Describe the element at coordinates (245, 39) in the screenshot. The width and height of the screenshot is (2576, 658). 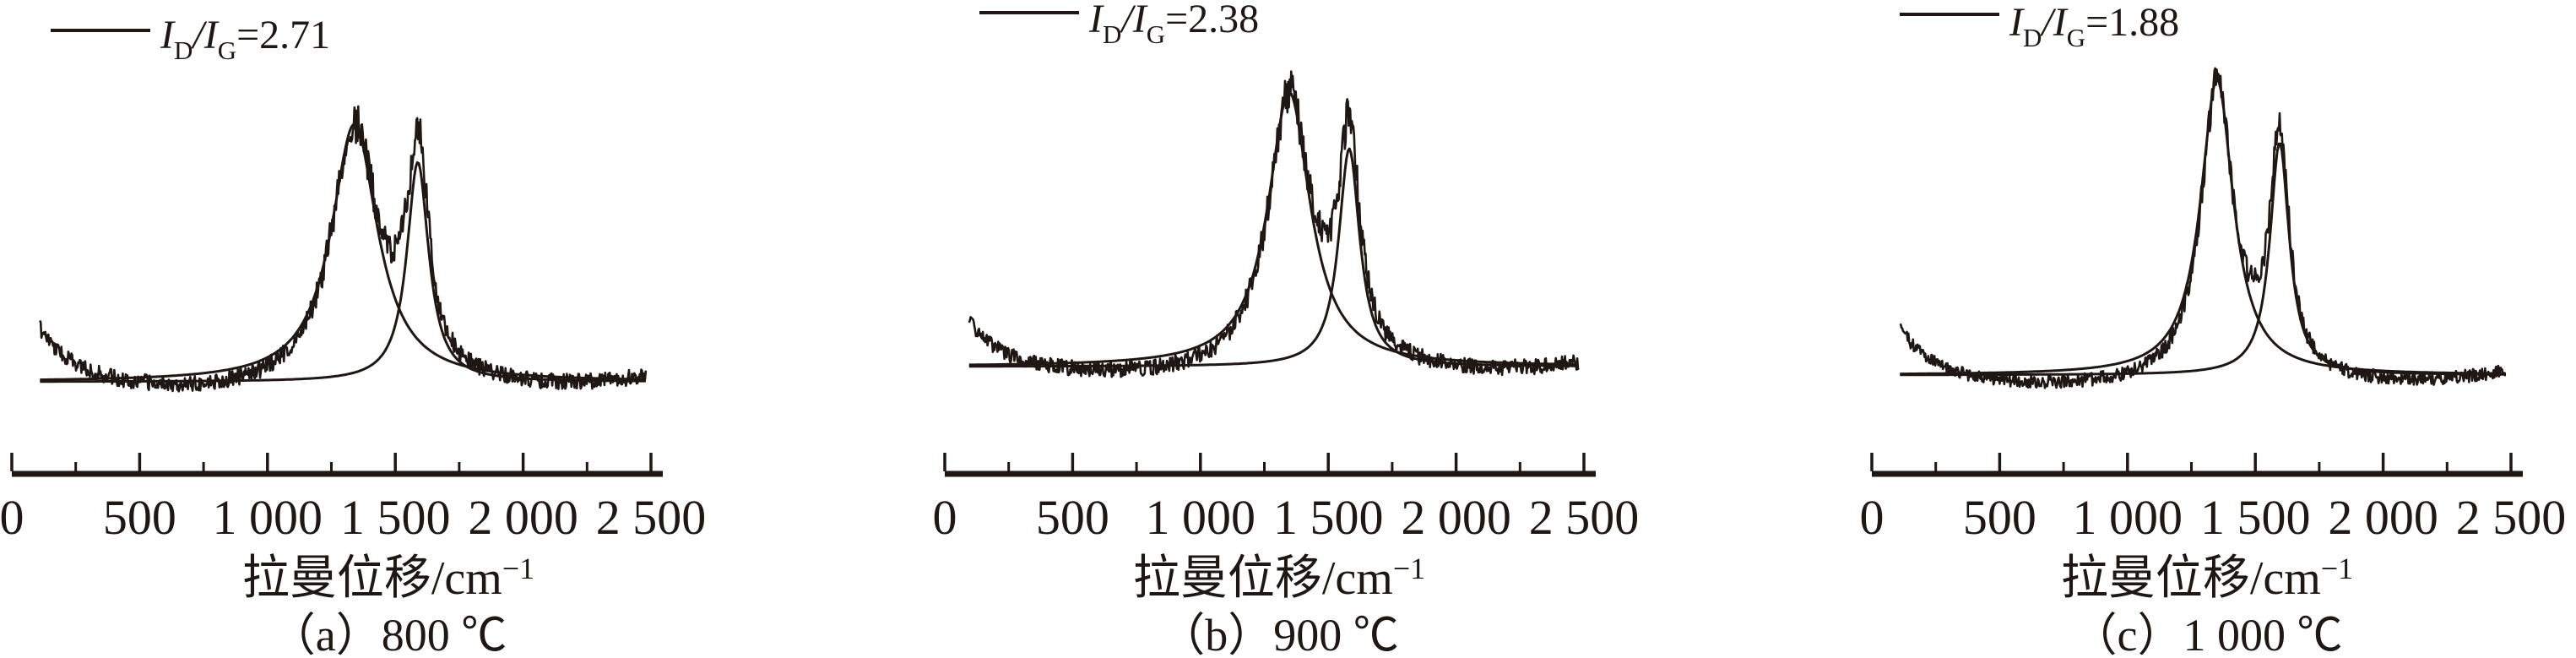
I see `legend-label: ID/IG=2.71` at that location.